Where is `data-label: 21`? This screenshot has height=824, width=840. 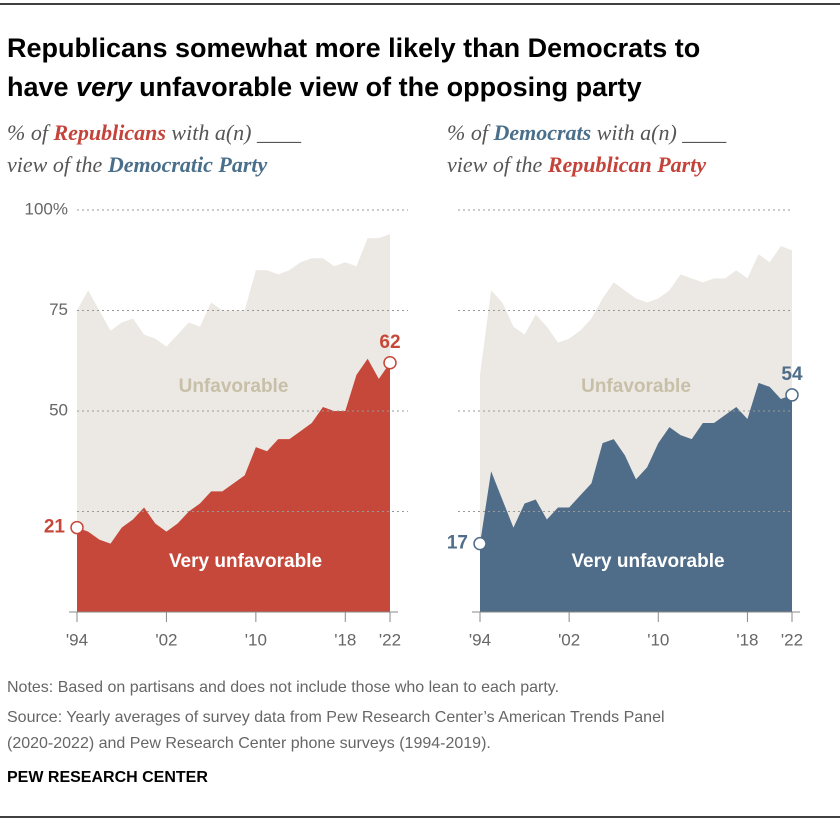
data-label: 21 is located at coordinates (55, 527).